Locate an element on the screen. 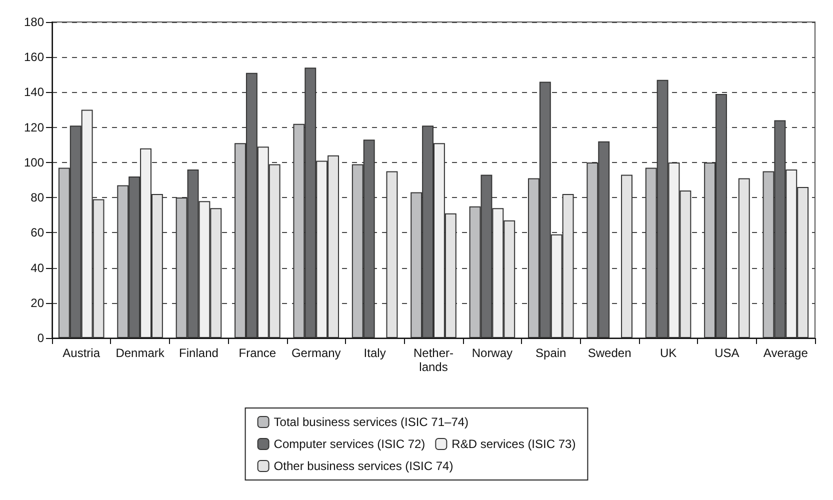 Image resolution: width=833 pixels, height=500 pixels. x-tick-label: Italy is located at coordinates (375, 353).